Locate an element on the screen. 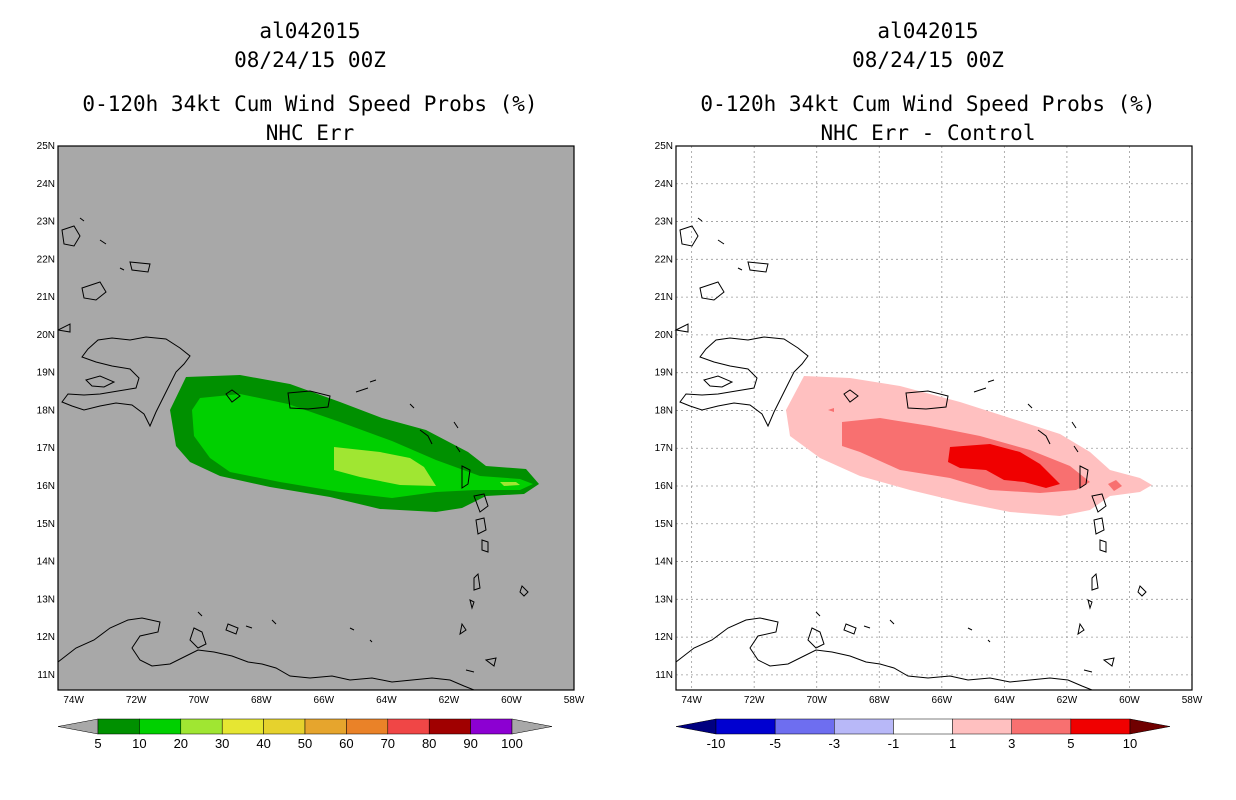 The height and width of the screenshot is (800, 1236). right-colorbar: -10 -5 -3 -1 1 3 5 10 is located at coordinates (923, 734).